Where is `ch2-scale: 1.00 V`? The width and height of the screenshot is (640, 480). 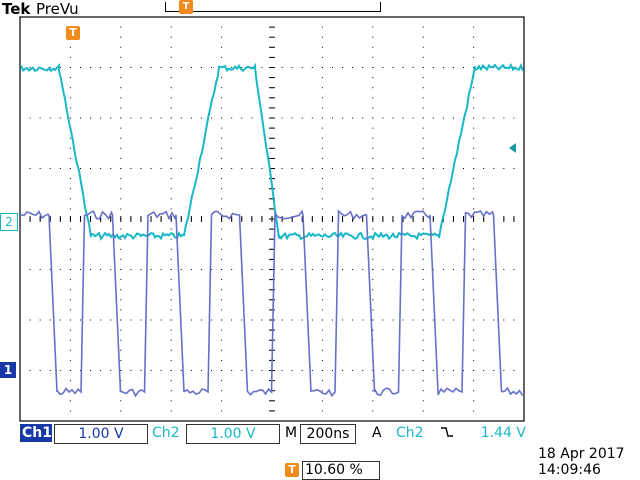 ch2-scale: 1.00 V is located at coordinates (233, 434).